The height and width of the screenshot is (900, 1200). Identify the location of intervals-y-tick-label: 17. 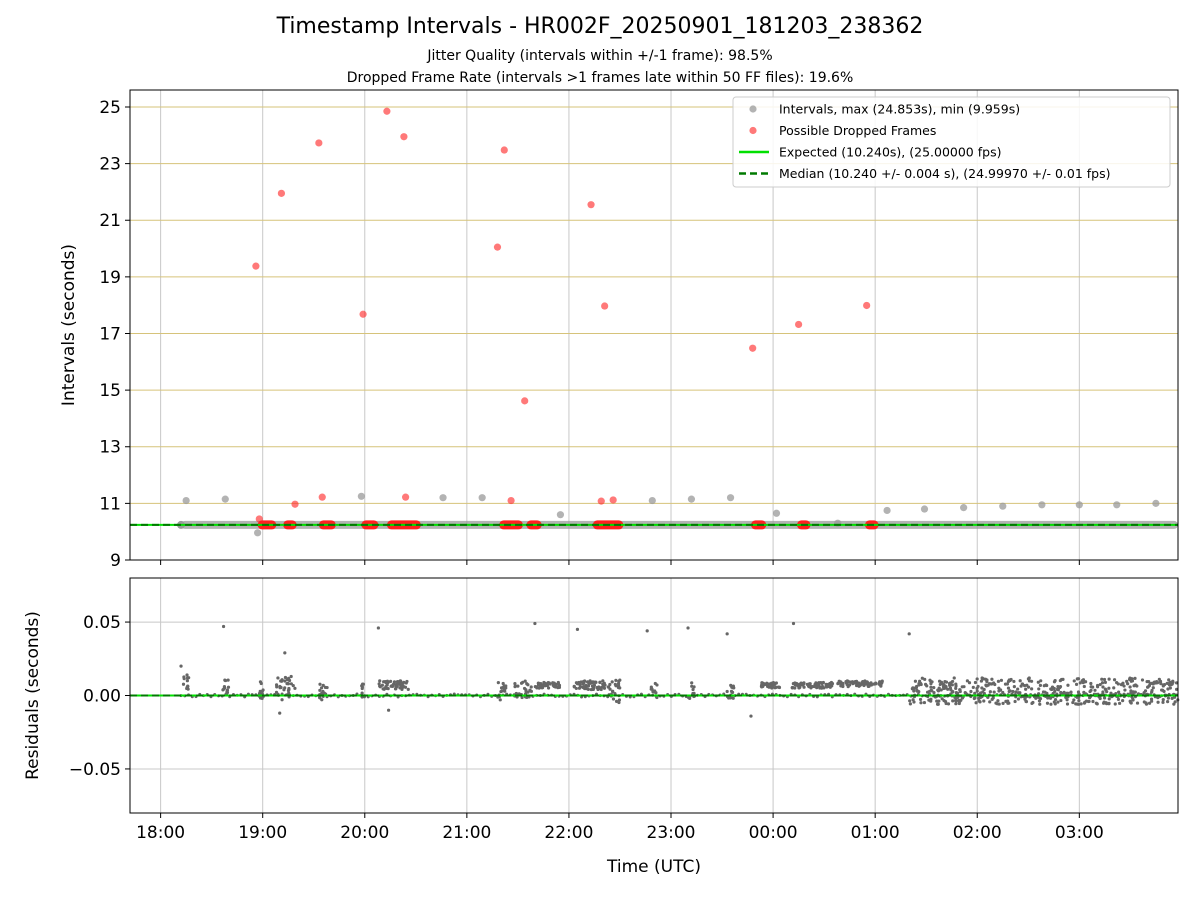
(110, 334).